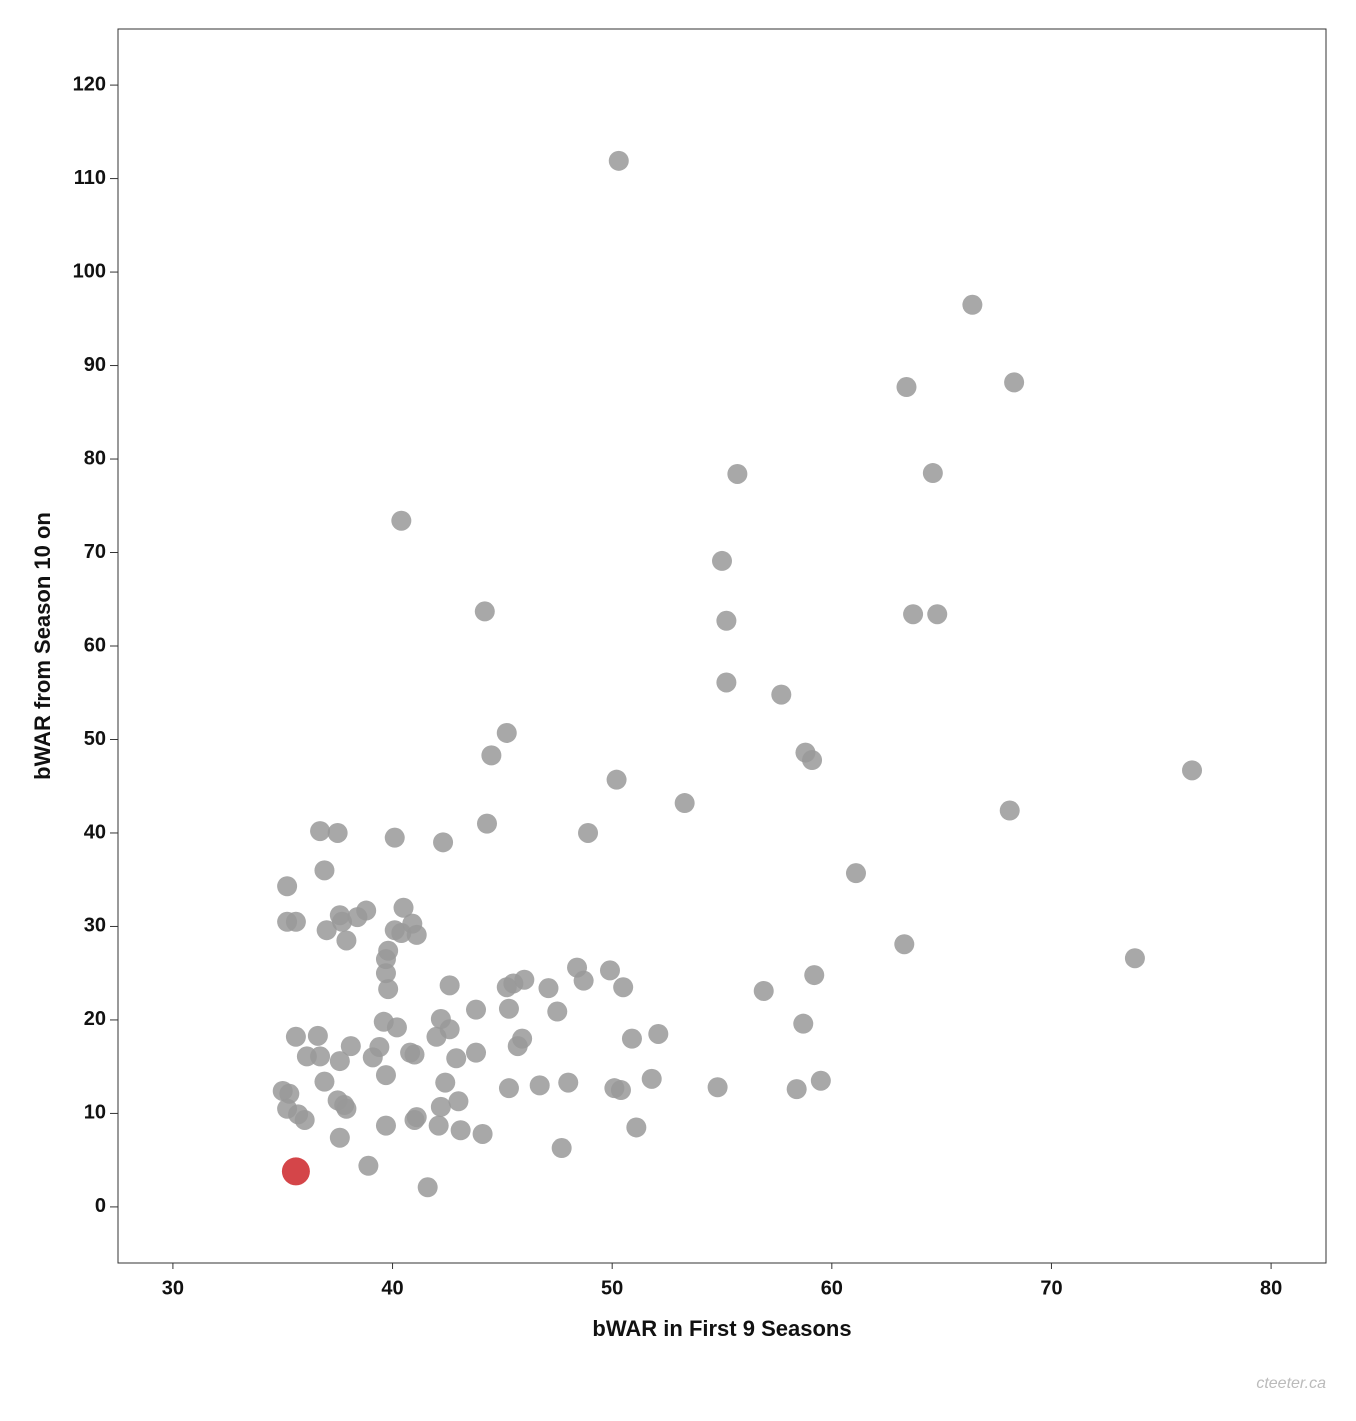 This screenshot has height=1421, width=1356. I want to click on x-tick-label: 30, so click(173, 1288).